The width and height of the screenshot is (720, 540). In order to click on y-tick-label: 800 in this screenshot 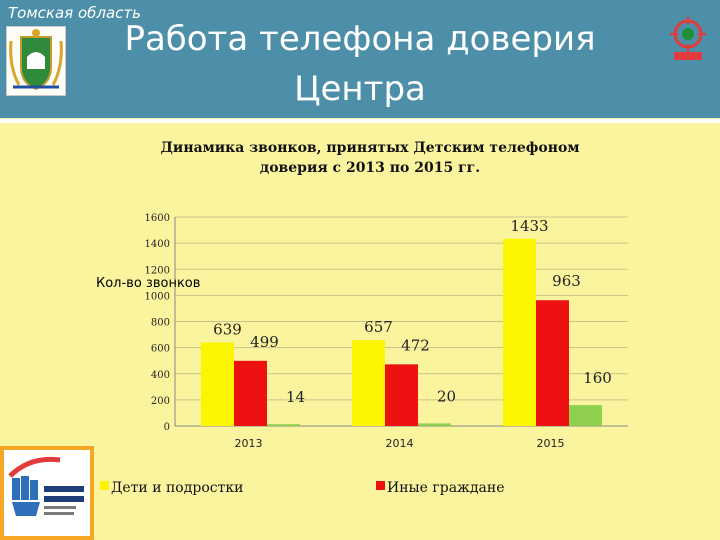, I will do `click(160, 323)`.